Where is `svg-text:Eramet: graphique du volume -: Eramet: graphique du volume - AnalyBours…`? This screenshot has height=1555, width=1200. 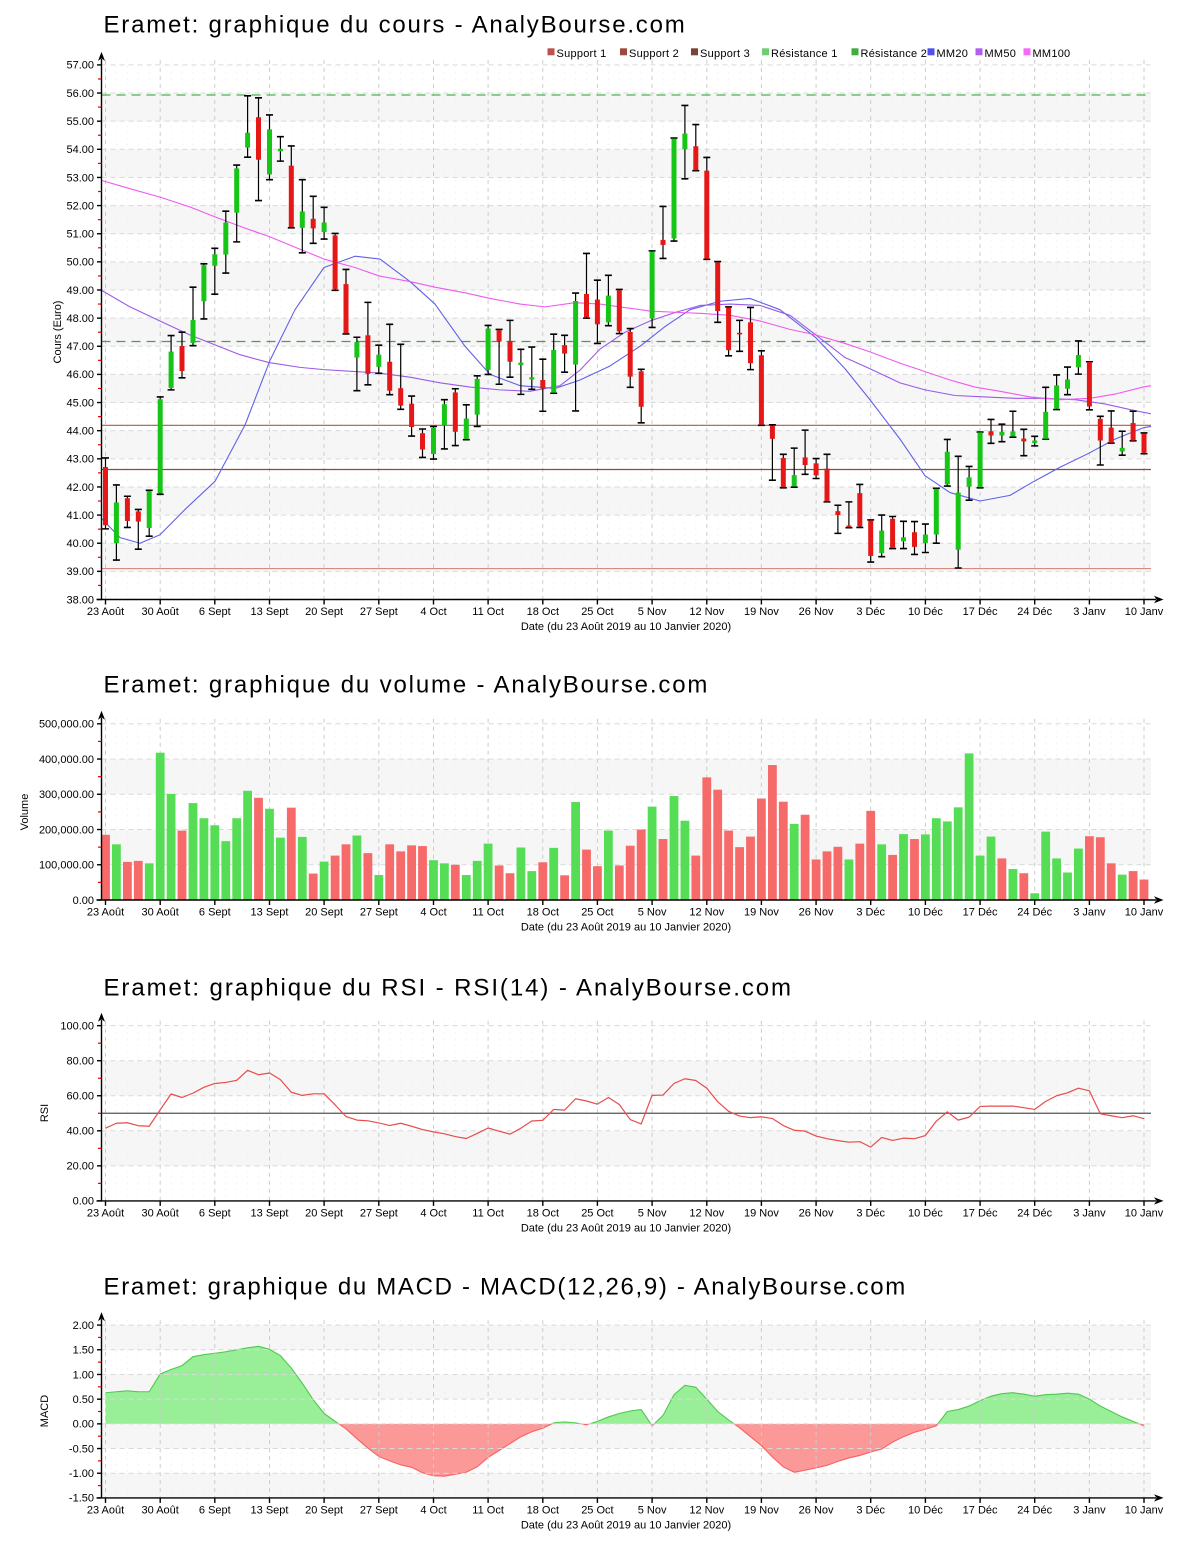 svg-text:Eramet: graphique du volume -: Eramet: graphique du volume - AnalyBours… is located at coordinates (407, 685).